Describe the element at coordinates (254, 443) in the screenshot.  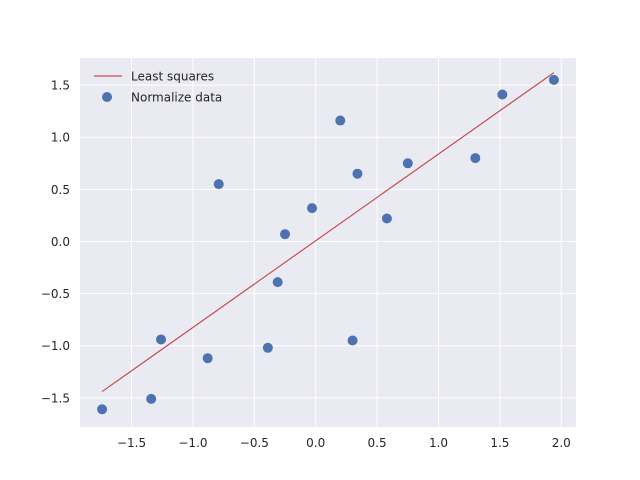
I see `x-tick-label: −0.5` at that location.